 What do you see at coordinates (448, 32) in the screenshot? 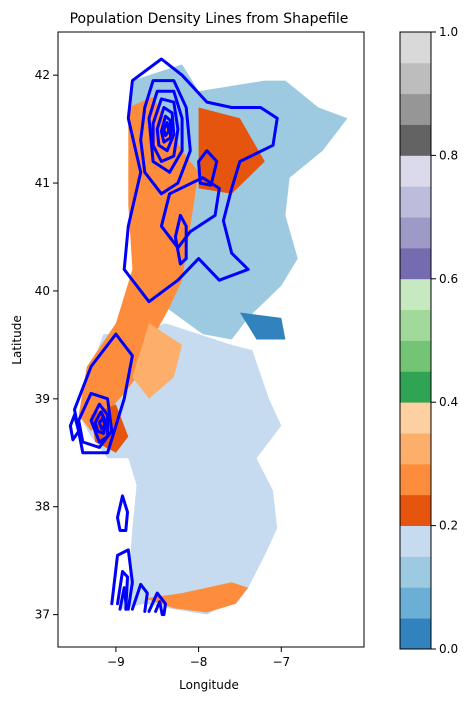
I see `colorbar-tick-label: 1.0` at bounding box center [448, 32].